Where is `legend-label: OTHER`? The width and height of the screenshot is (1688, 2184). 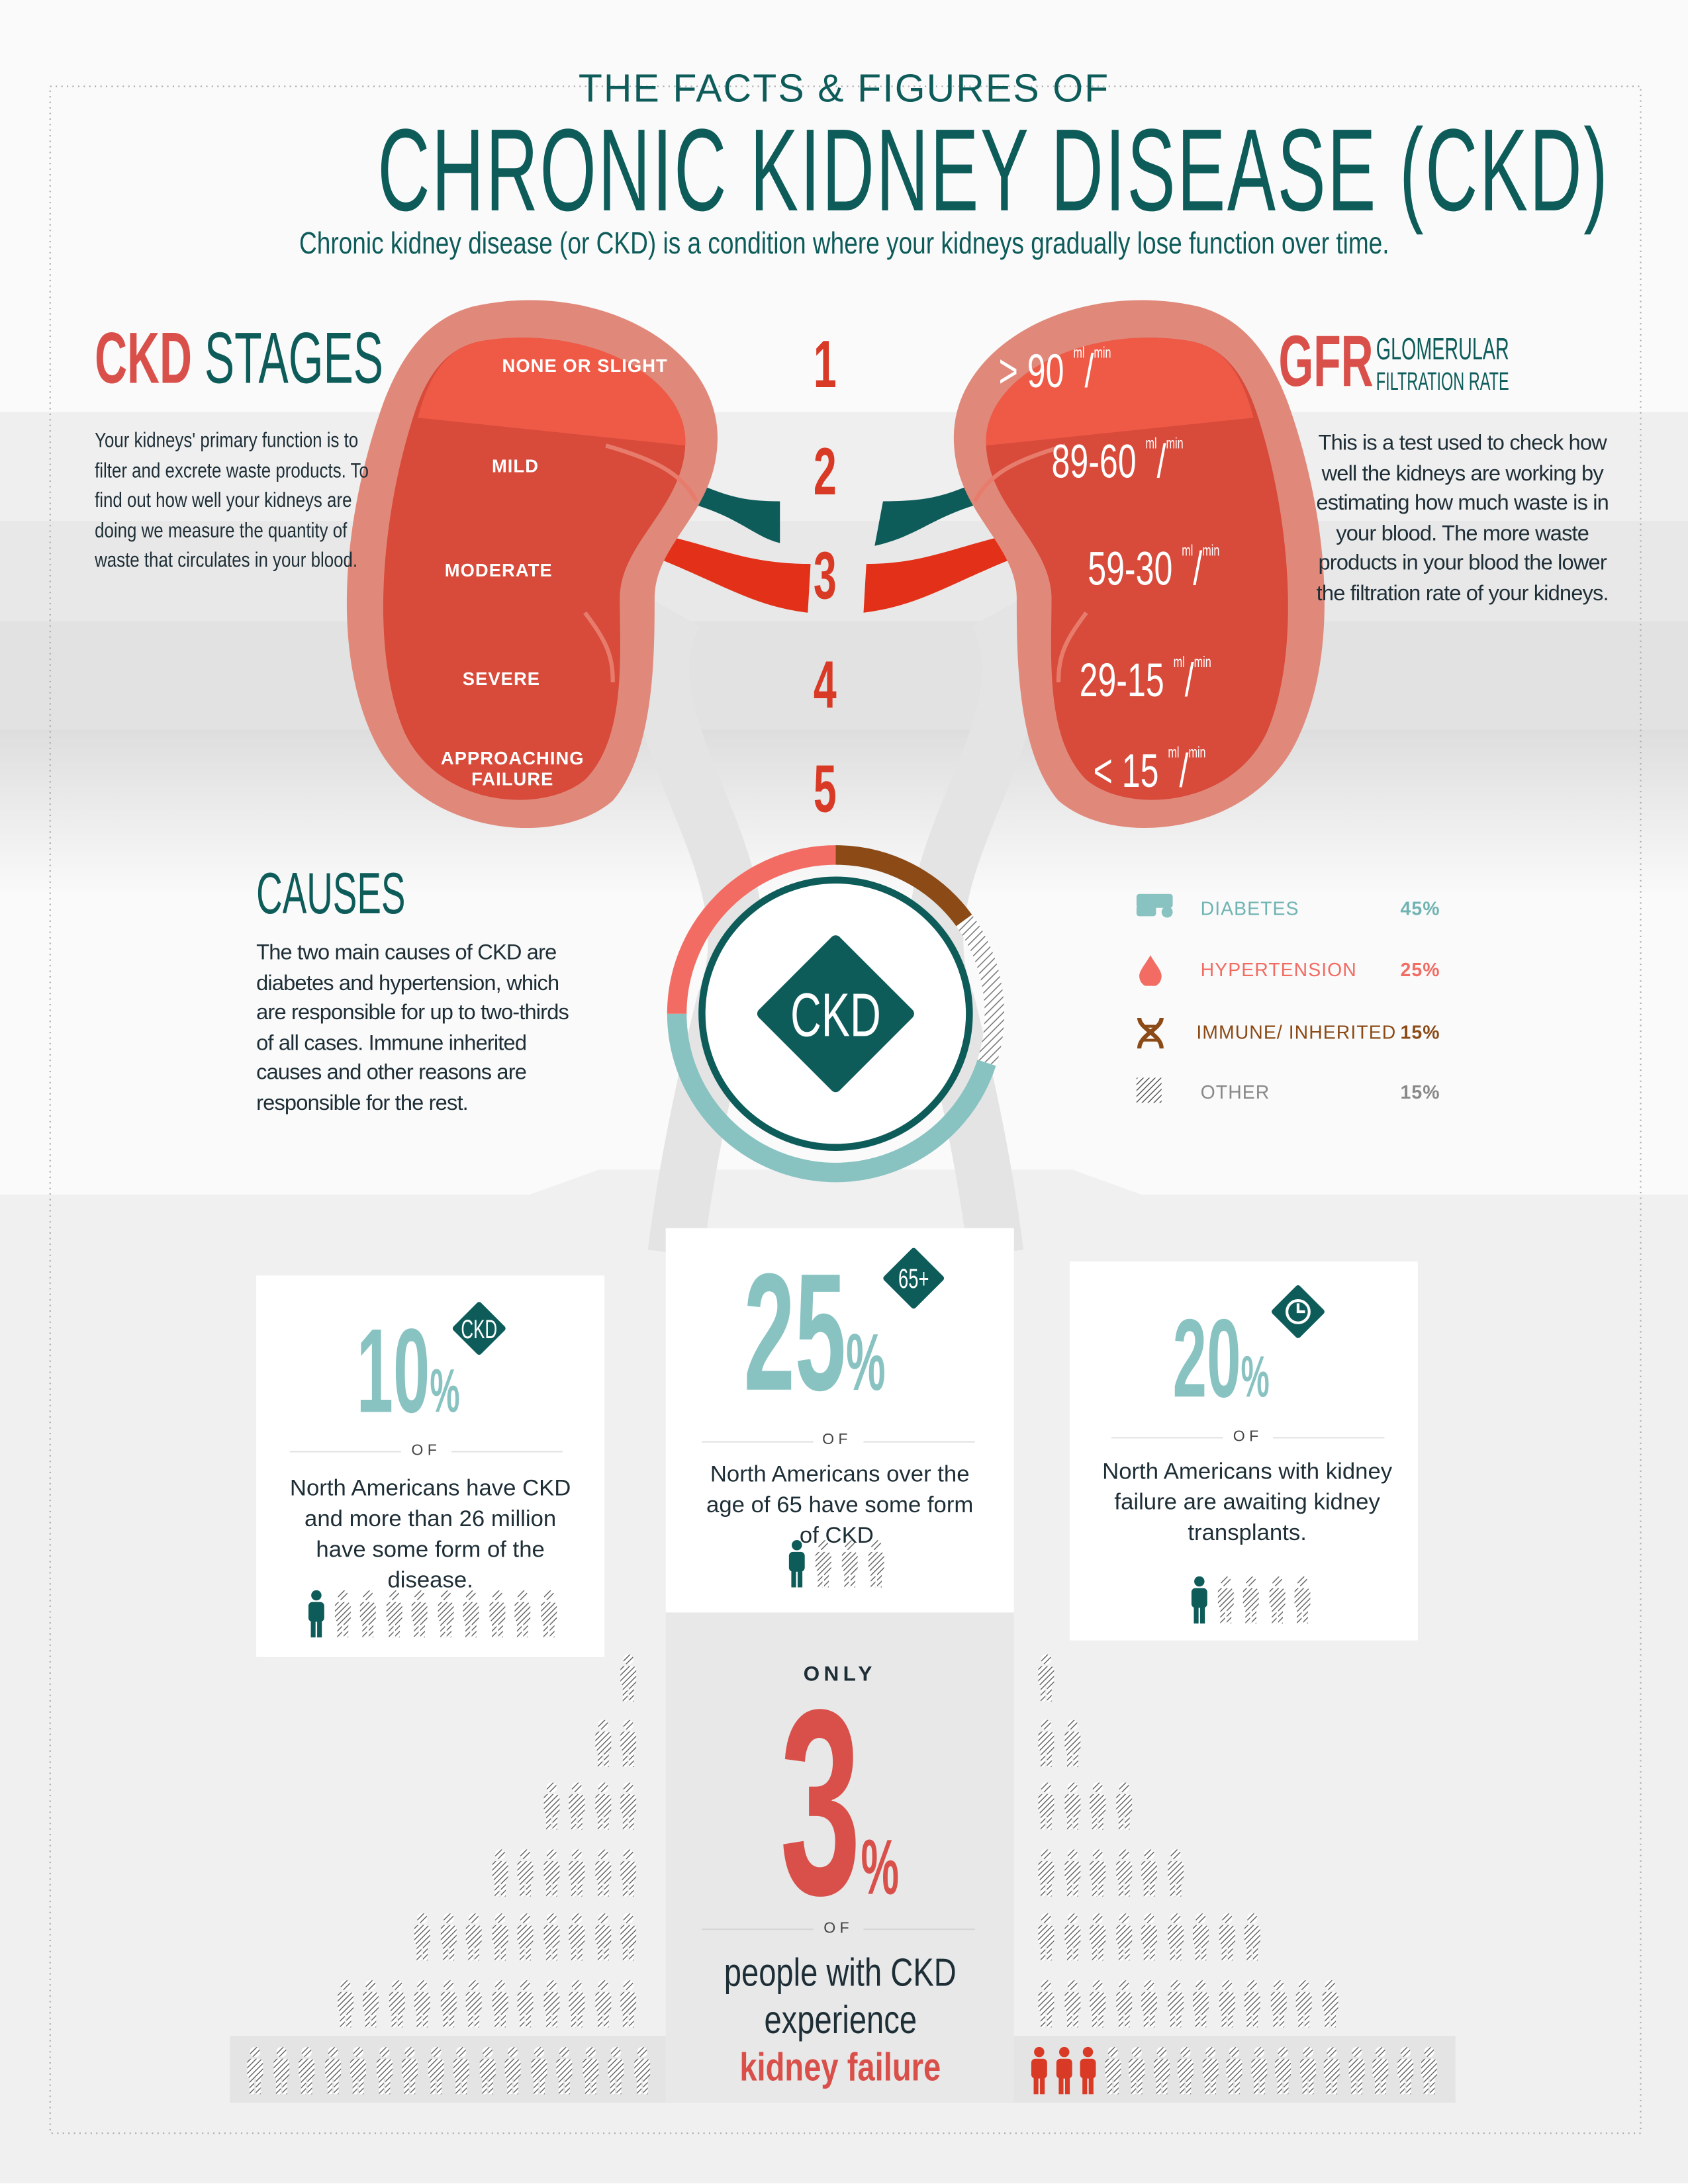
legend-label: OTHER is located at coordinates (1235, 1092).